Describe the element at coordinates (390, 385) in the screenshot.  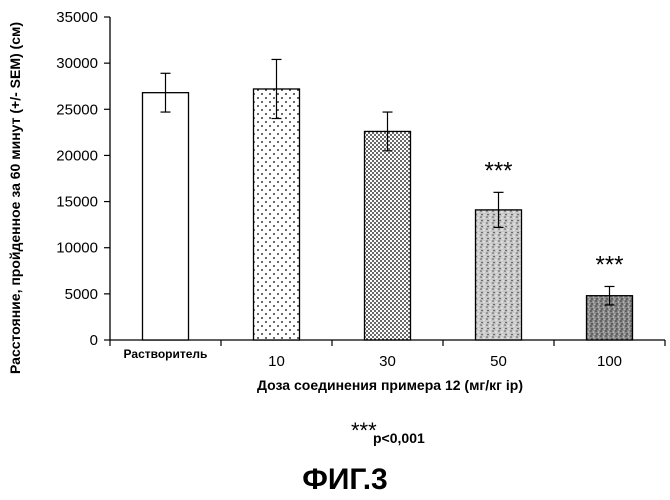
I see `x-axis-title: Доза соединения примера 12 (мг/кг ip)` at that location.